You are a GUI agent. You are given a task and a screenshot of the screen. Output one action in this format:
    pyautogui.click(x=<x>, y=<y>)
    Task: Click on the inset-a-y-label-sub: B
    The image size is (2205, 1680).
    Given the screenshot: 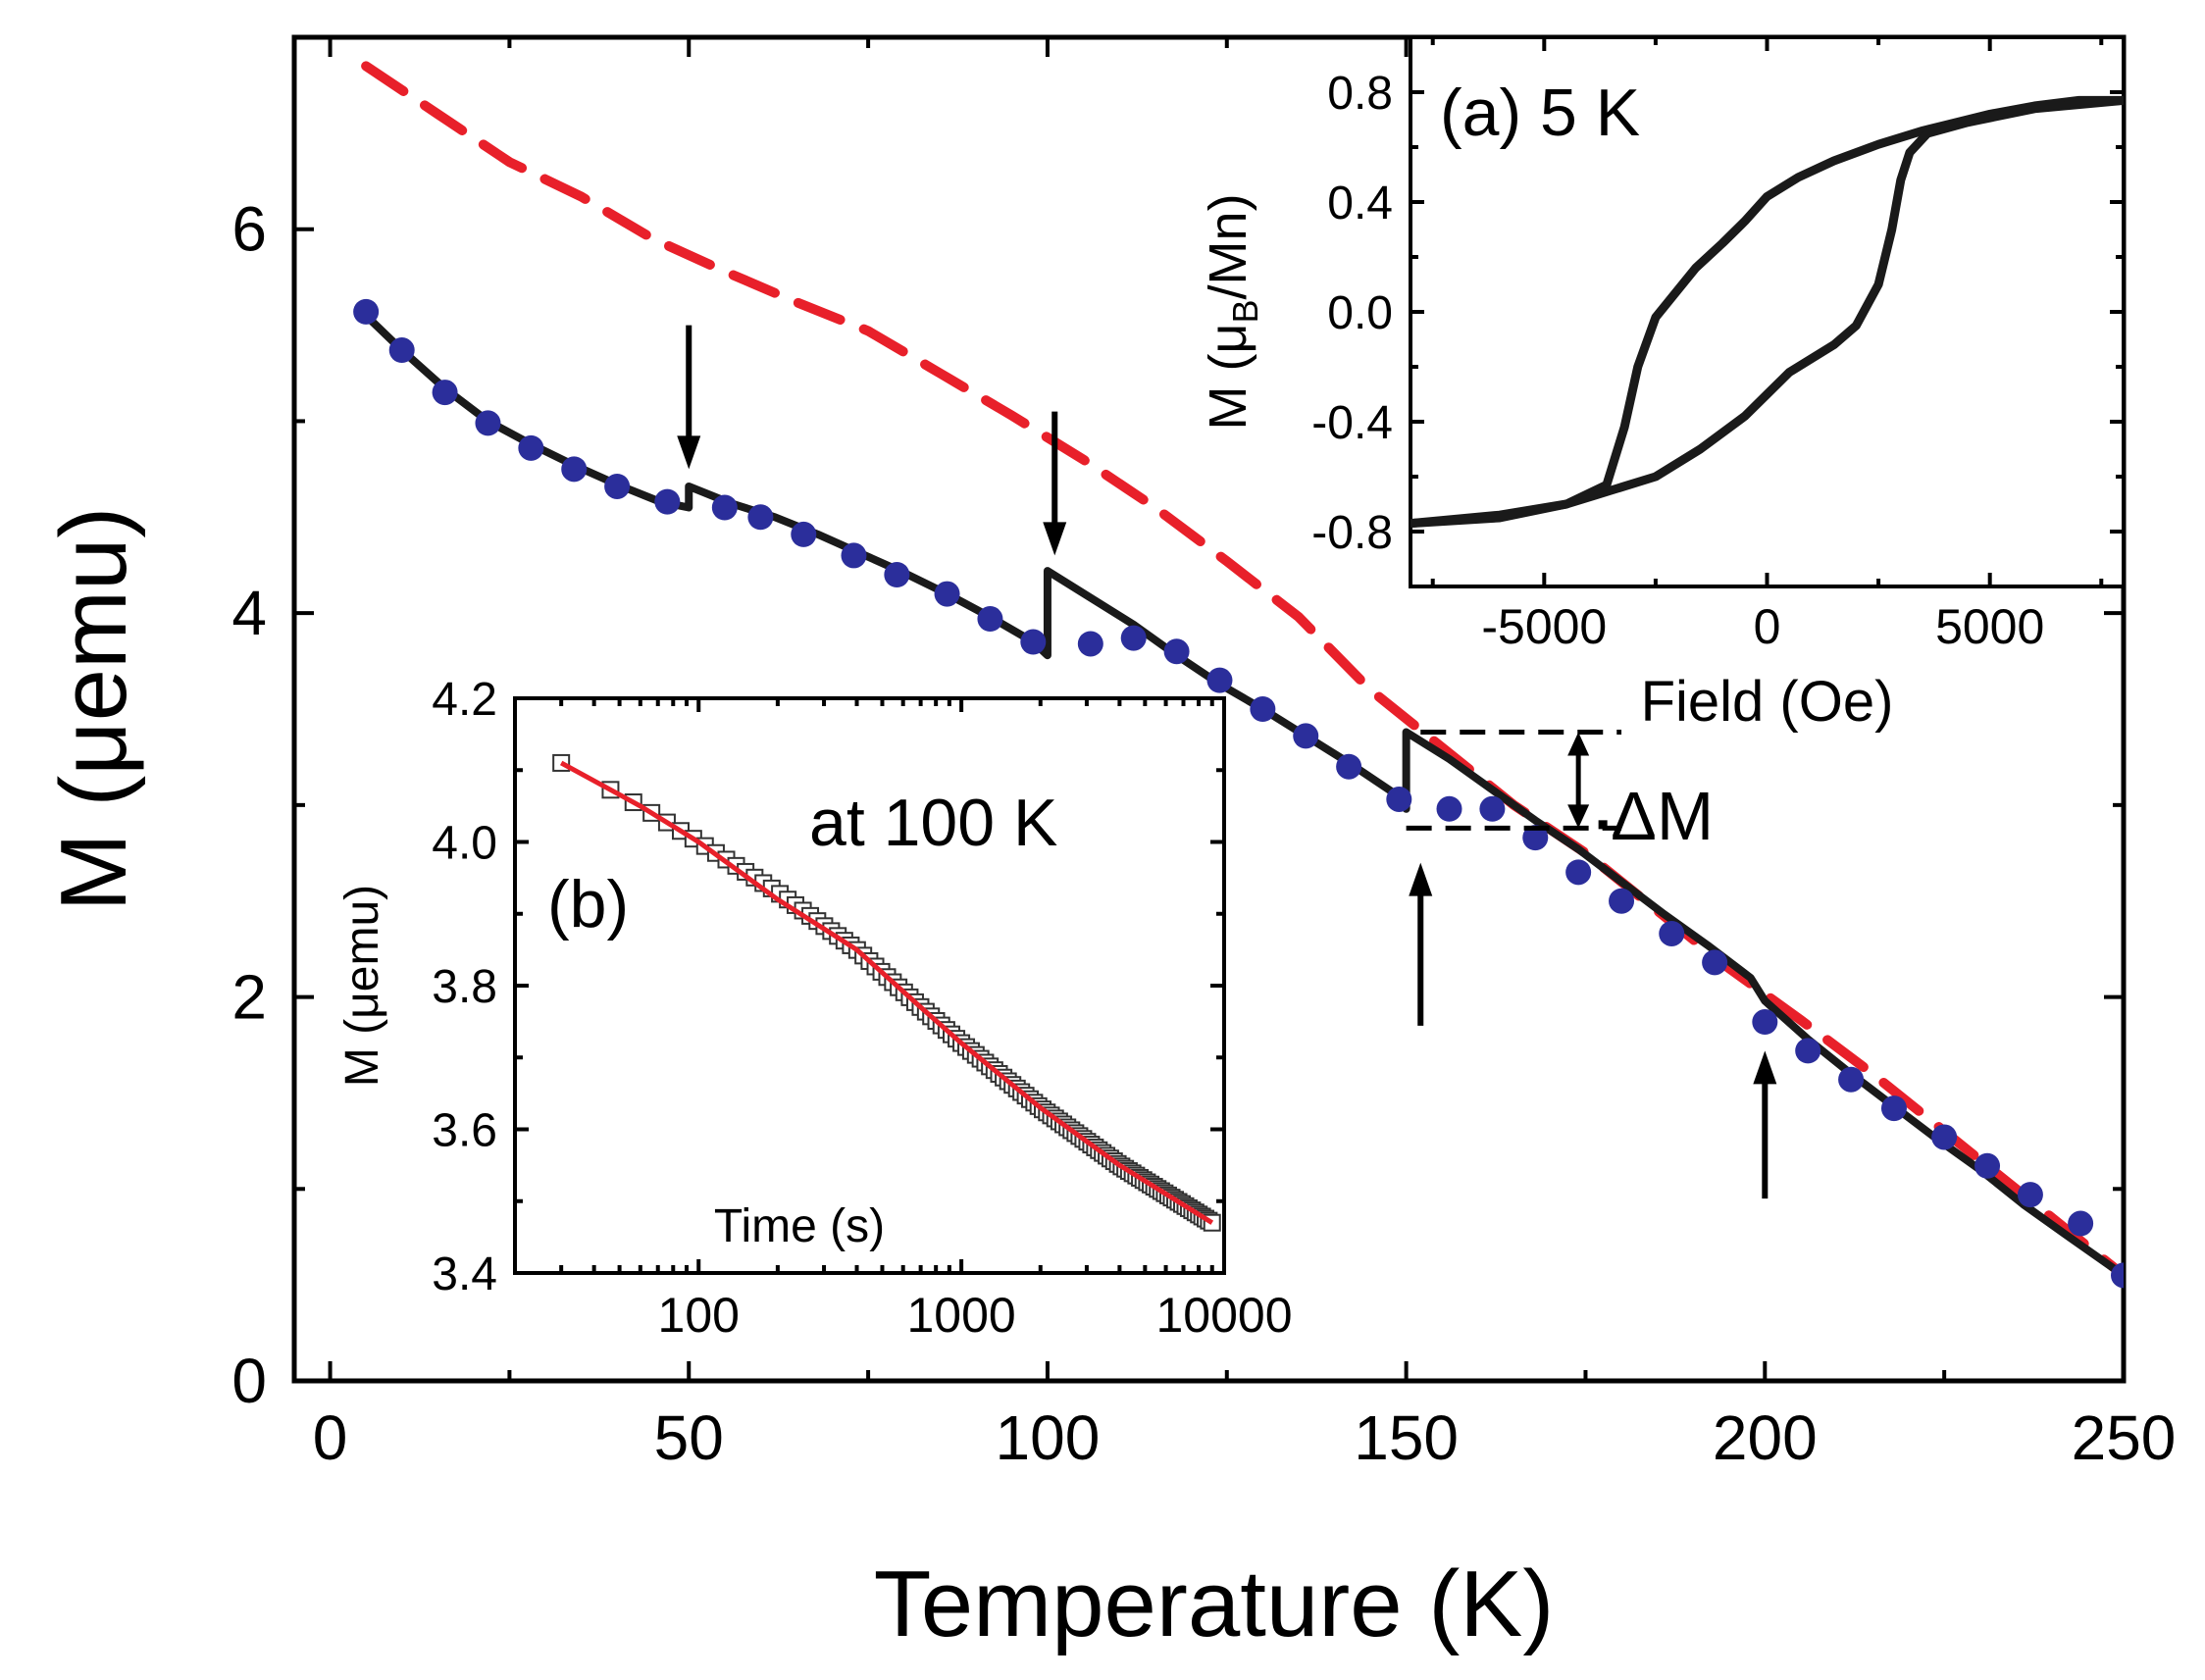 What is the action you would take?
    pyautogui.click(x=1245, y=311)
    